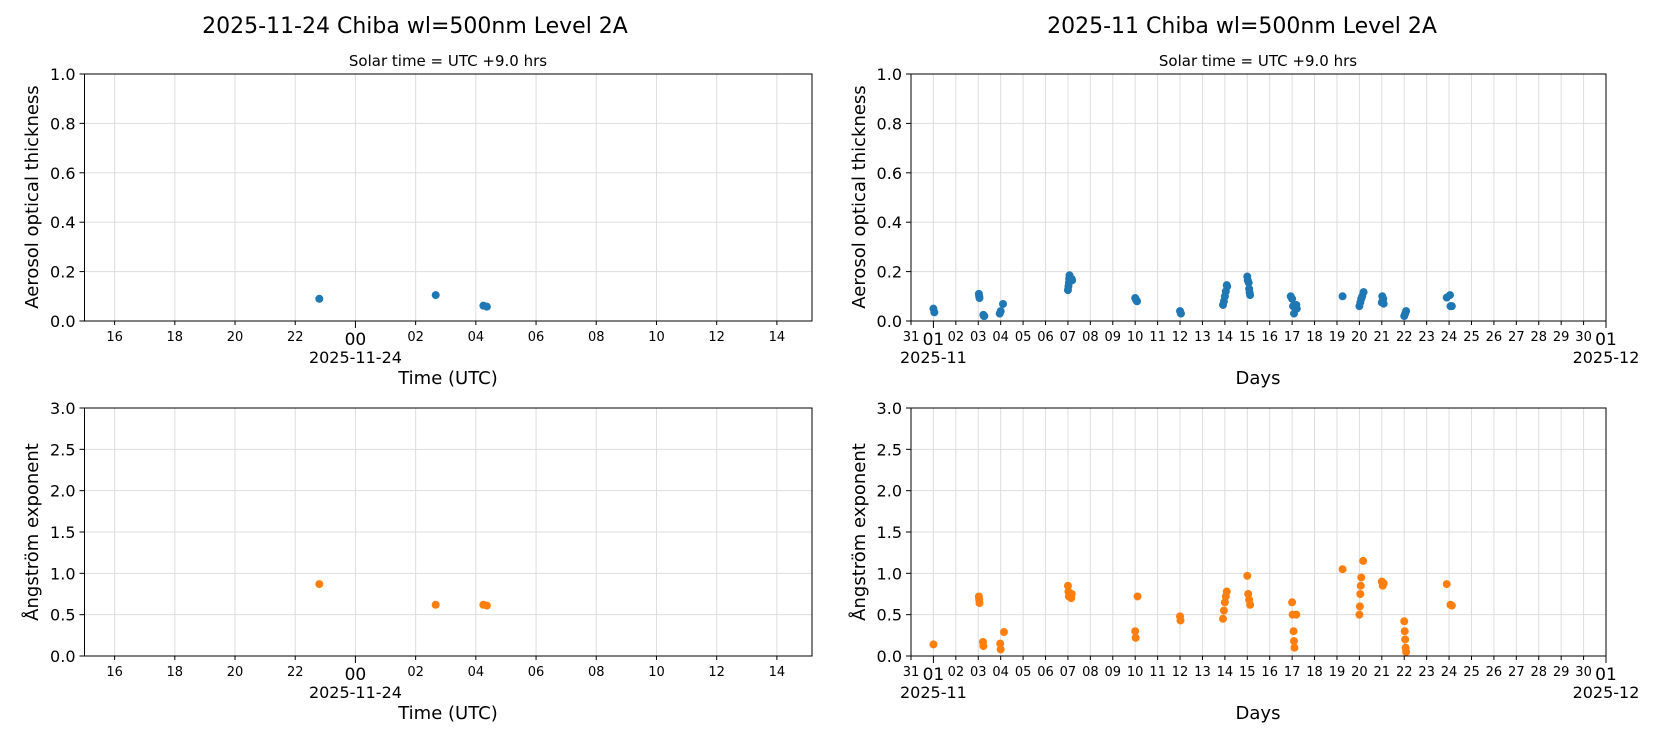 The width and height of the screenshot is (1654, 737). I want to click on x-tick-label: 25, so click(1471, 337).